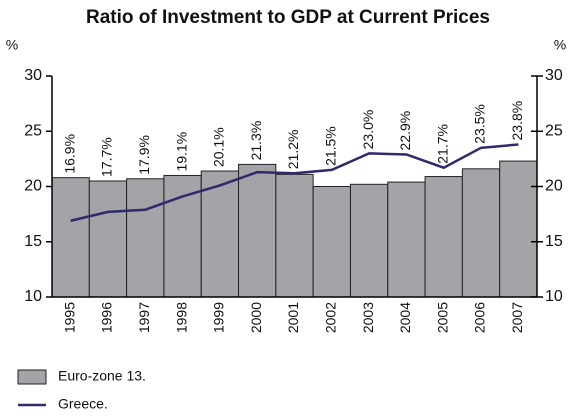  Describe the element at coordinates (368, 130) in the screenshot. I see `value-label: 23.0%` at that location.